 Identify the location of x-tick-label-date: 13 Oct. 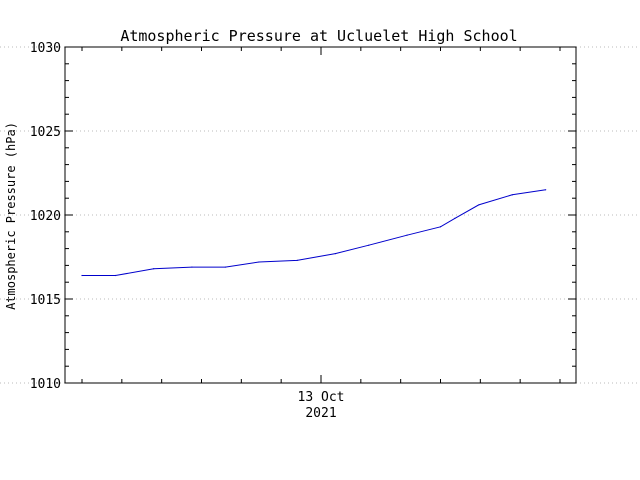
(321, 397).